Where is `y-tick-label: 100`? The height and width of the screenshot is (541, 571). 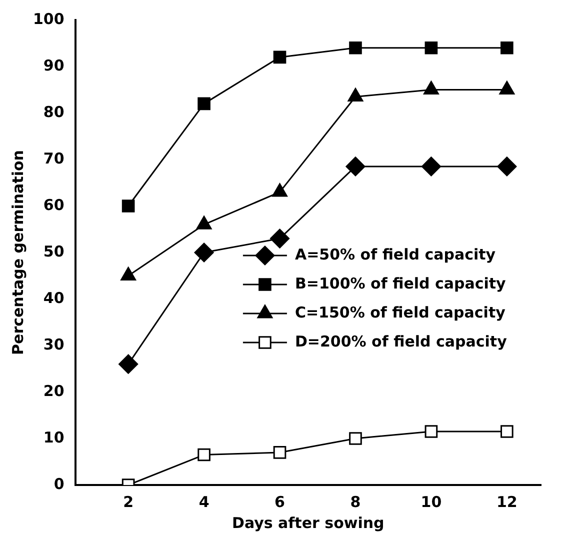 y-tick-label: 100 is located at coordinates (48, 19).